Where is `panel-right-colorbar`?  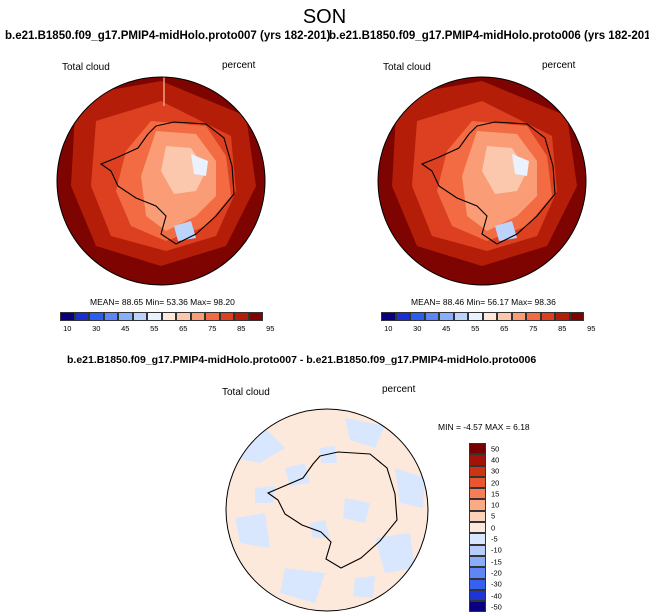
panel-right-colorbar is located at coordinates (482, 316).